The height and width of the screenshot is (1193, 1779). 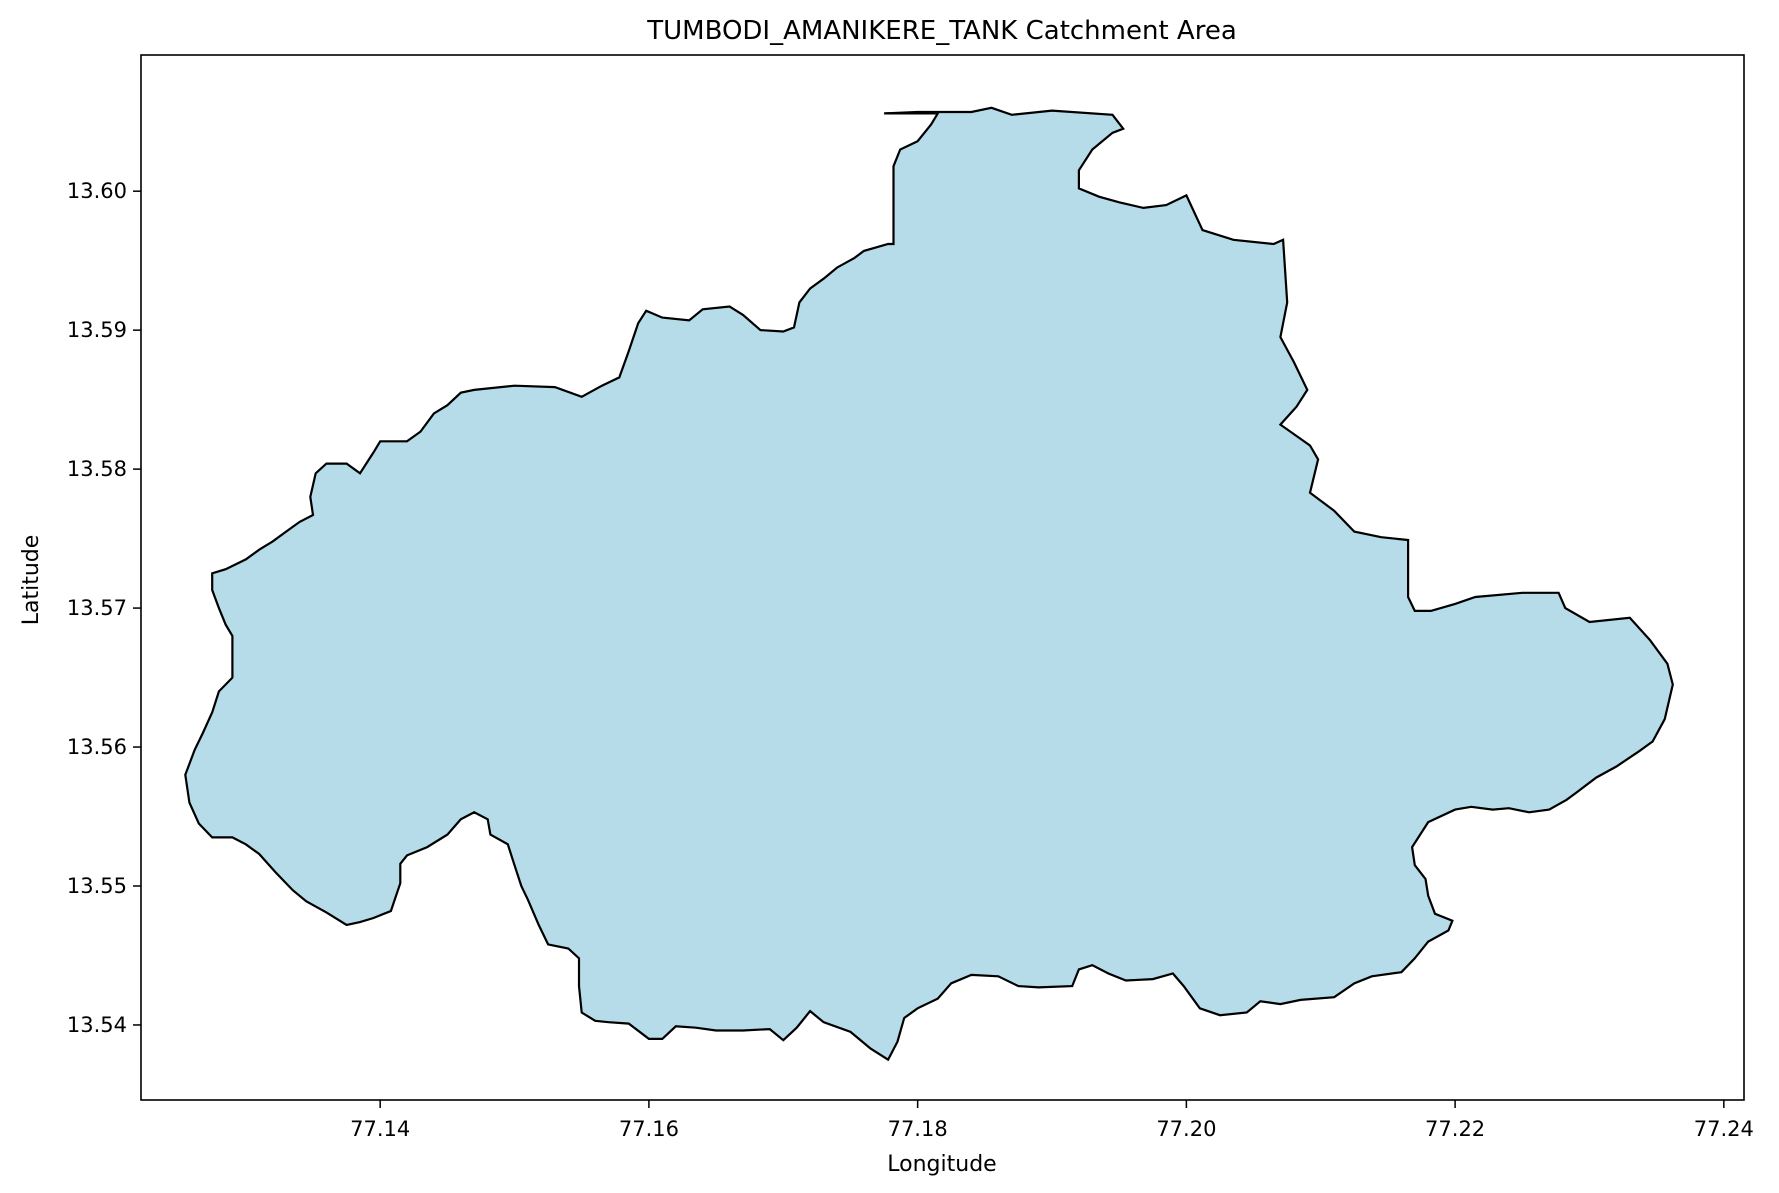 I want to click on y-tick-label: 13.60, so click(x=97, y=191).